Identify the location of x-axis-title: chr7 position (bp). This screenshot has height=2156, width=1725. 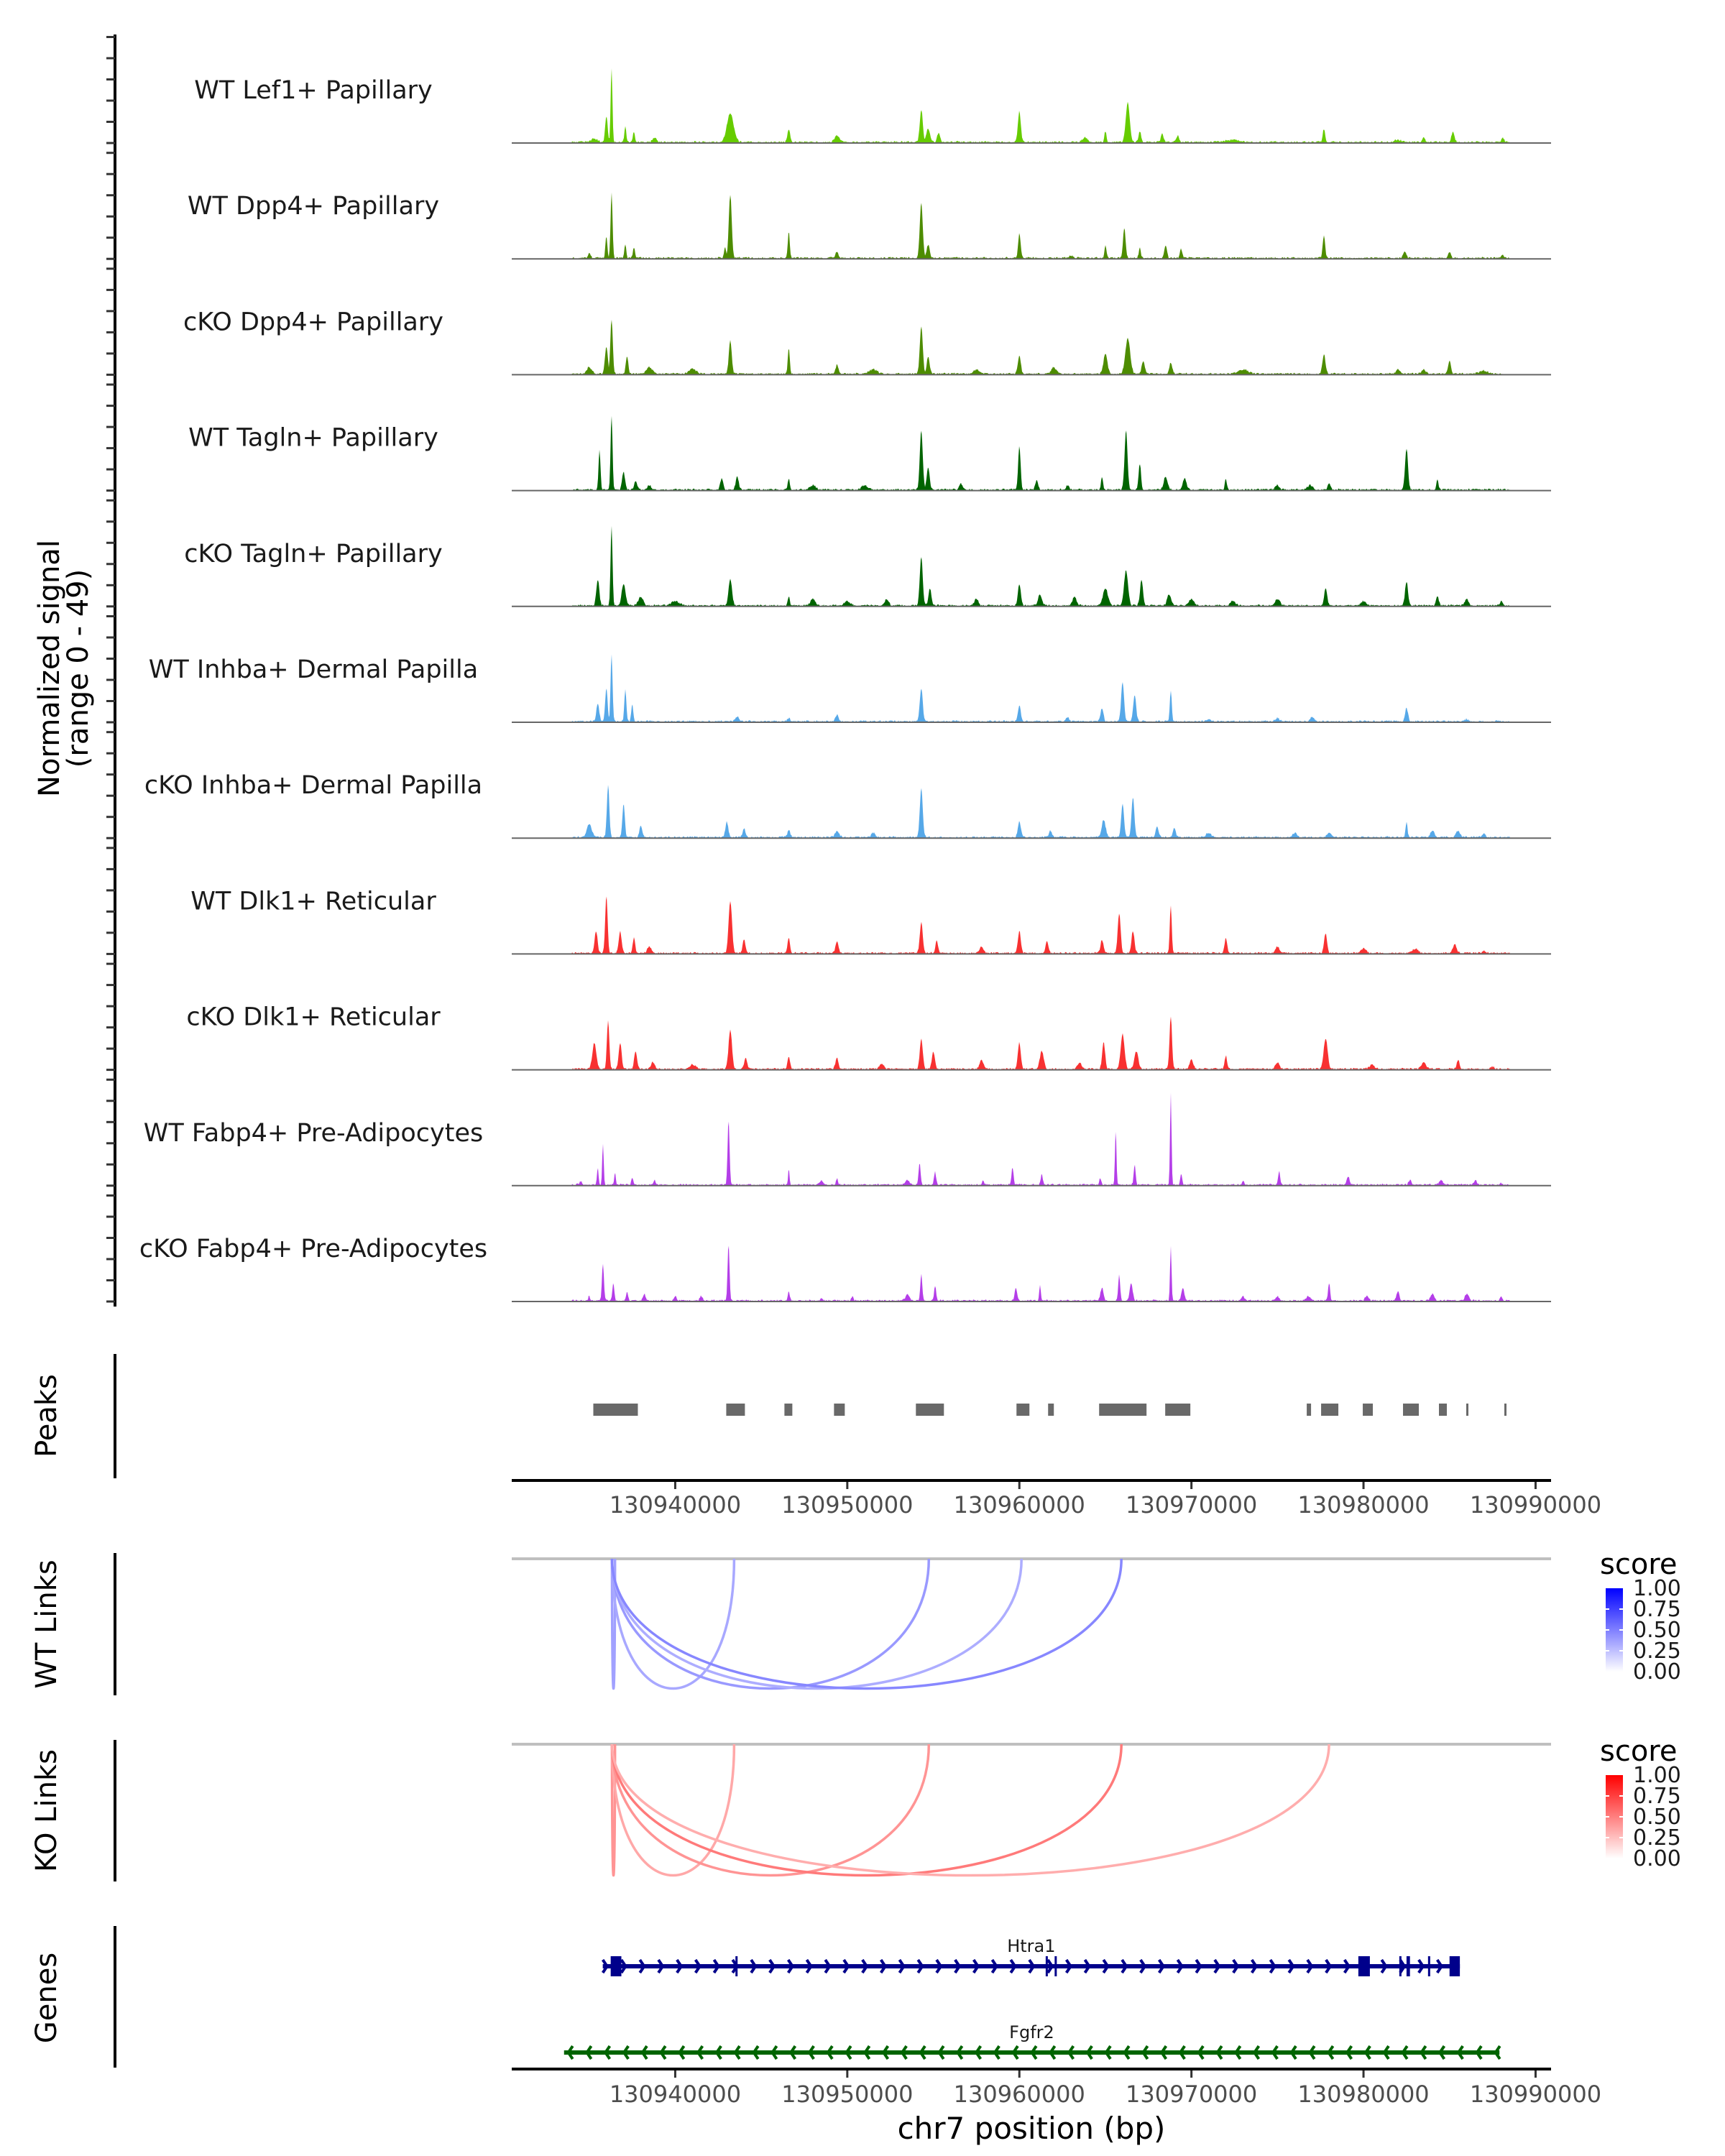
(1032, 2129).